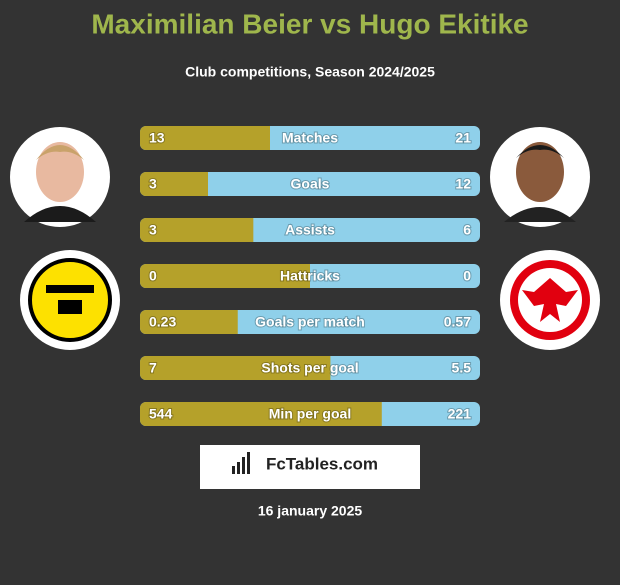 The height and width of the screenshot is (585, 620). I want to click on stat-label: Hattricks, so click(310, 276).